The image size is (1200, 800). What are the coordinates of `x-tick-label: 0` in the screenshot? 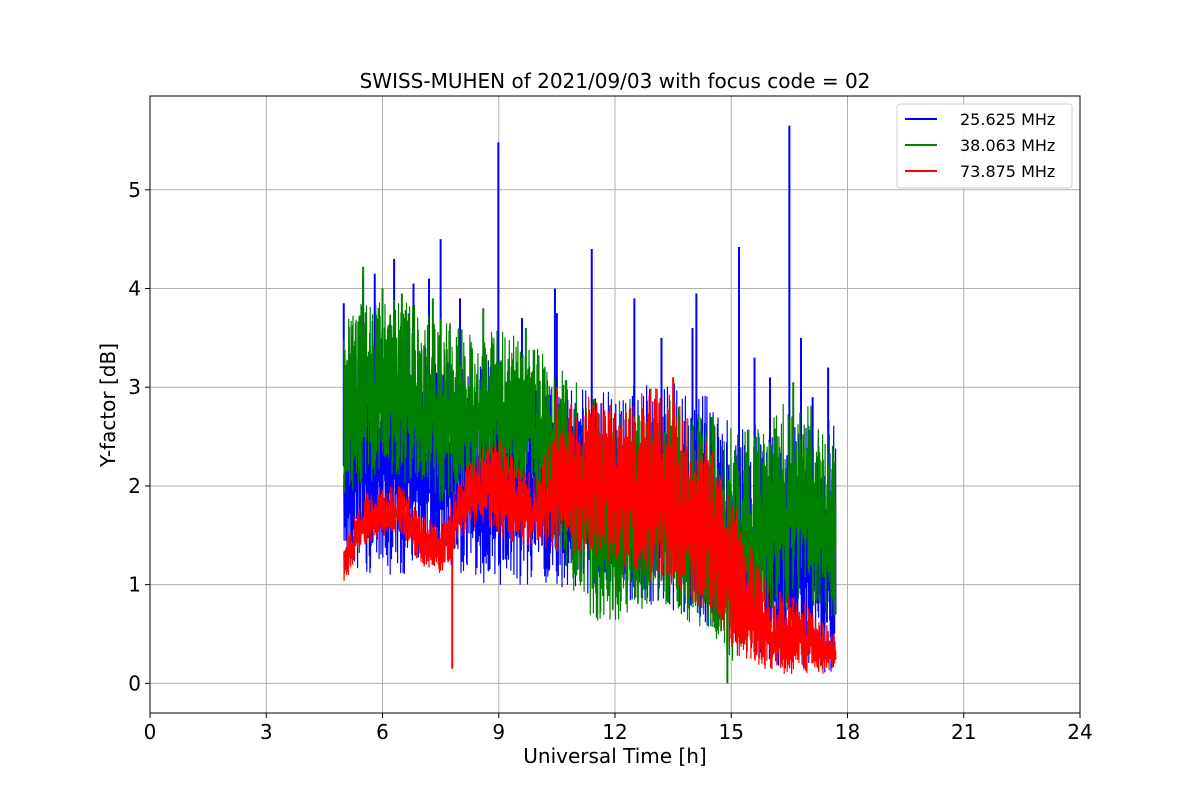 It's located at (150, 732).